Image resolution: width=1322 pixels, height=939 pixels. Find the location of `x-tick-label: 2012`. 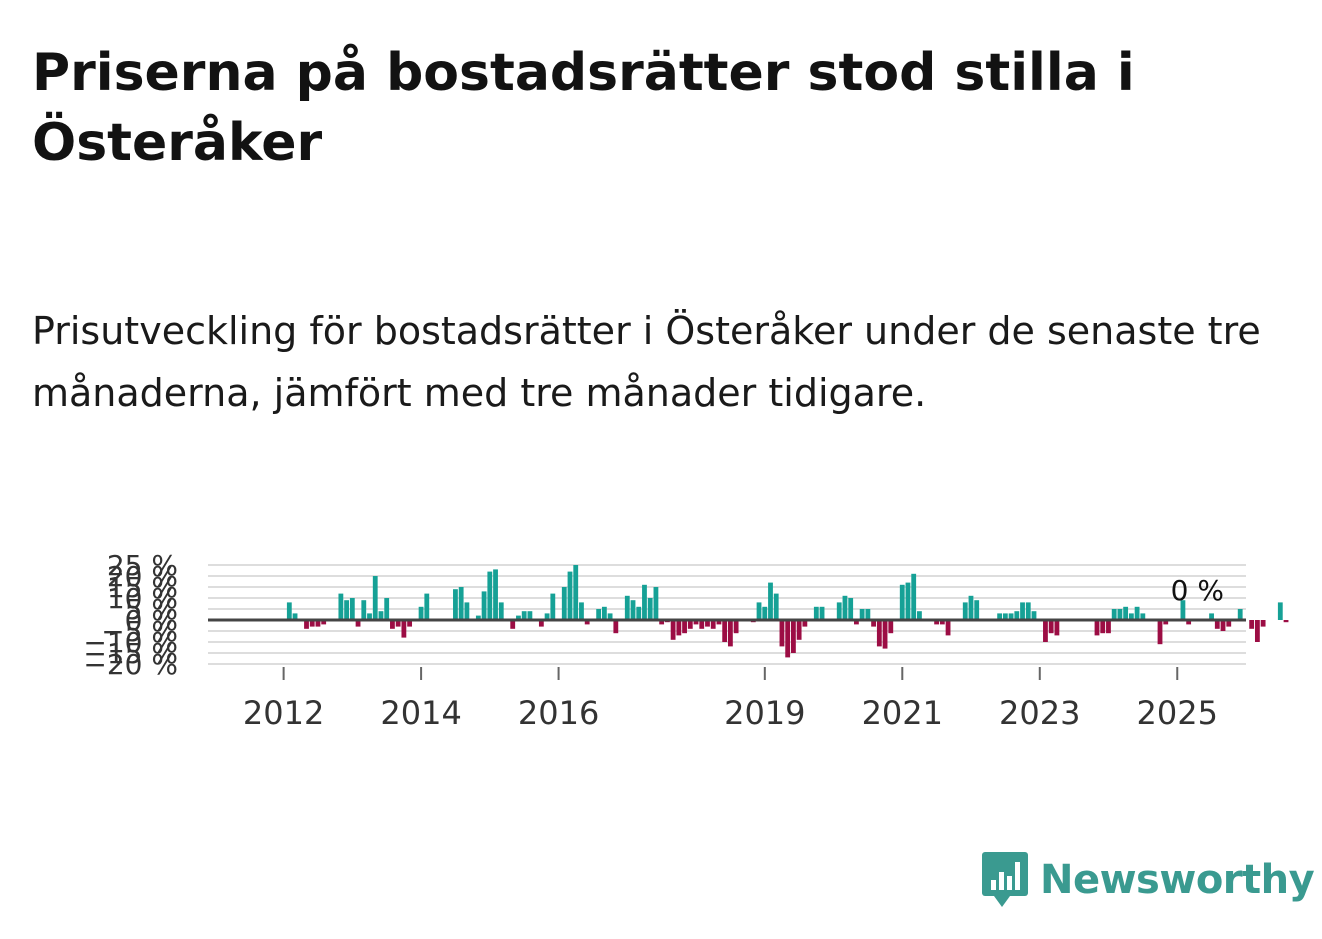

x-tick-label: 2012 is located at coordinates (283, 713).